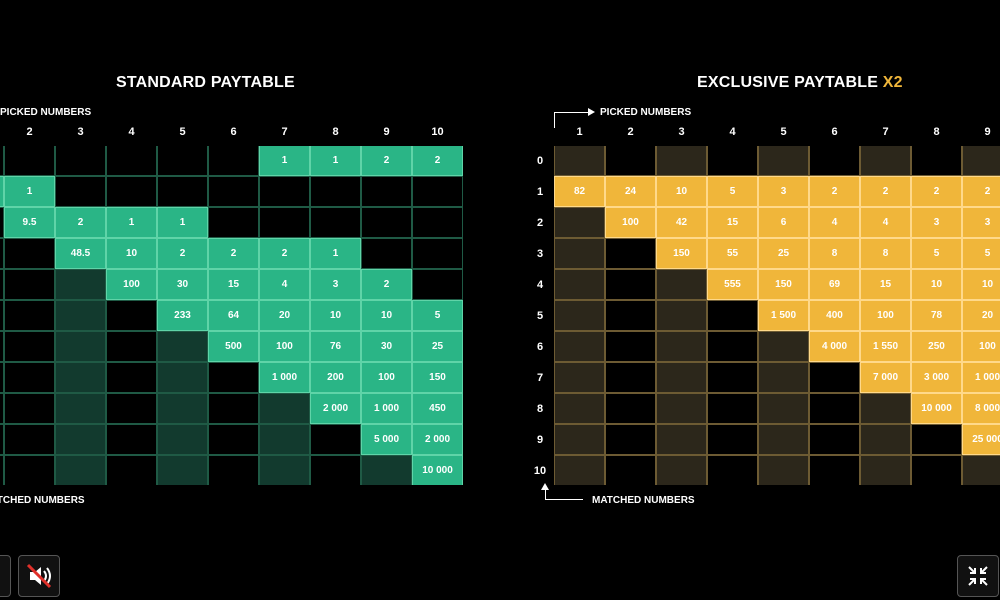 Image resolution: width=1000 pixels, height=600 pixels. Describe the element at coordinates (540, 316) in the screenshot. I see `exclusive-matched-row-label: 5` at that location.